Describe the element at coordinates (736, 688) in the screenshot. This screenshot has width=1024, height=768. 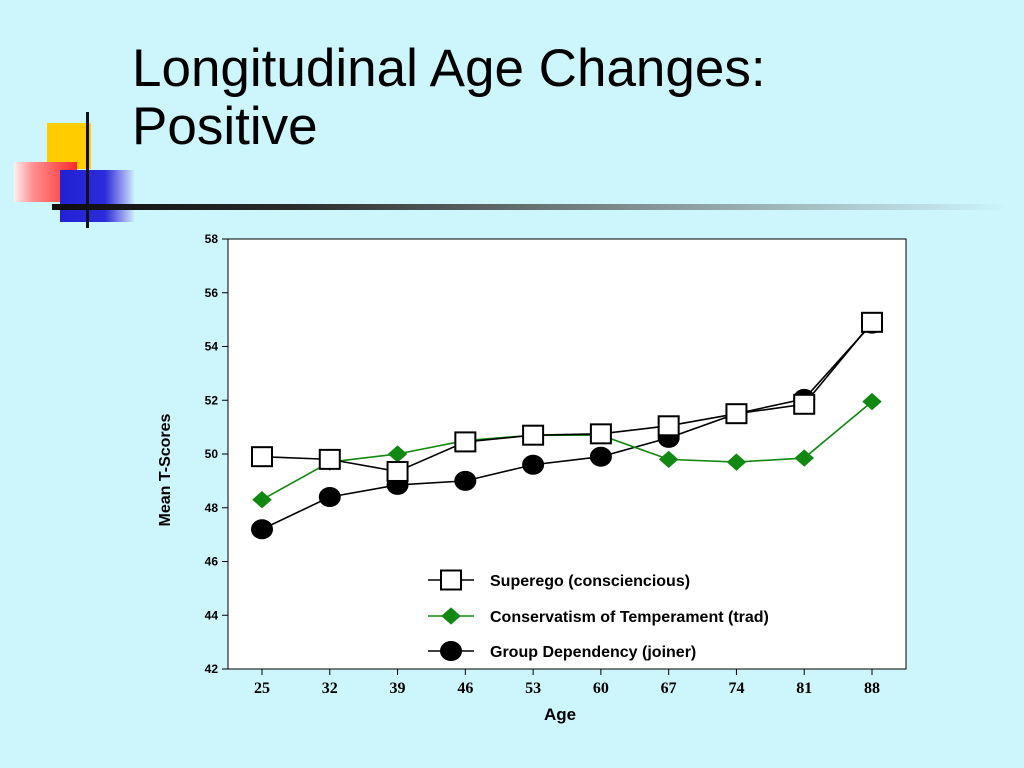
I see `x-tick-label: 74` at that location.